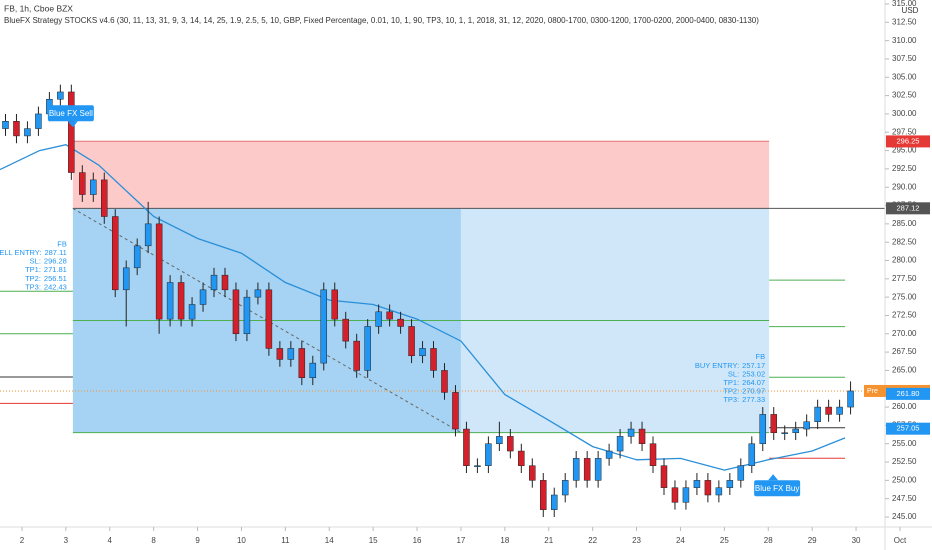 The height and width of the screenshot is (550, 932). Describe the element at coordinates (904, 4) in the screenshot. I see `y-tick-label: 315.00` at that location.